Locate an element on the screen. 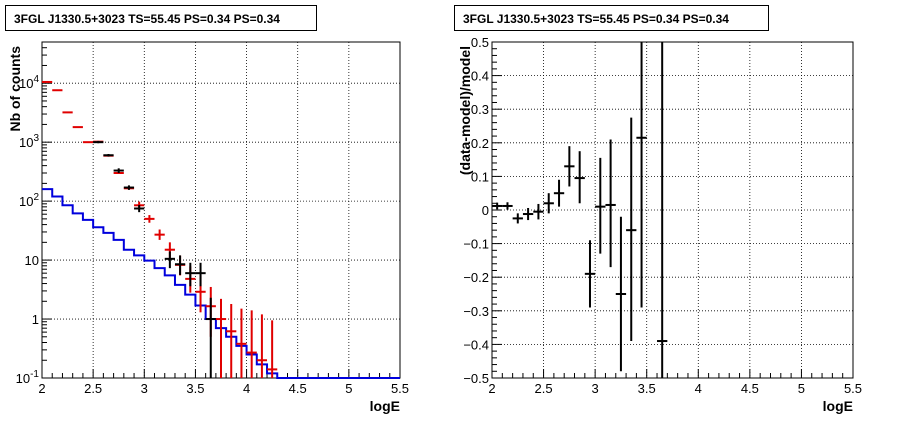 Image resolution: width=898 pixels, height=421 pixels. y-tick-label: −0.1 is located at coordinates (476, 244).